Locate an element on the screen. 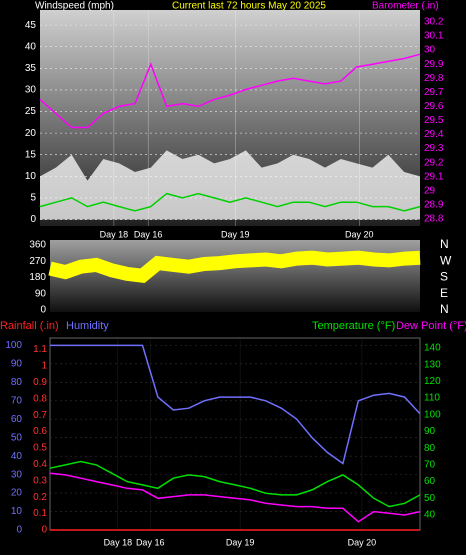 This screenshot has height=555, width=466. y3-tick-label: 0.6 is located at coordinates (40, 431).